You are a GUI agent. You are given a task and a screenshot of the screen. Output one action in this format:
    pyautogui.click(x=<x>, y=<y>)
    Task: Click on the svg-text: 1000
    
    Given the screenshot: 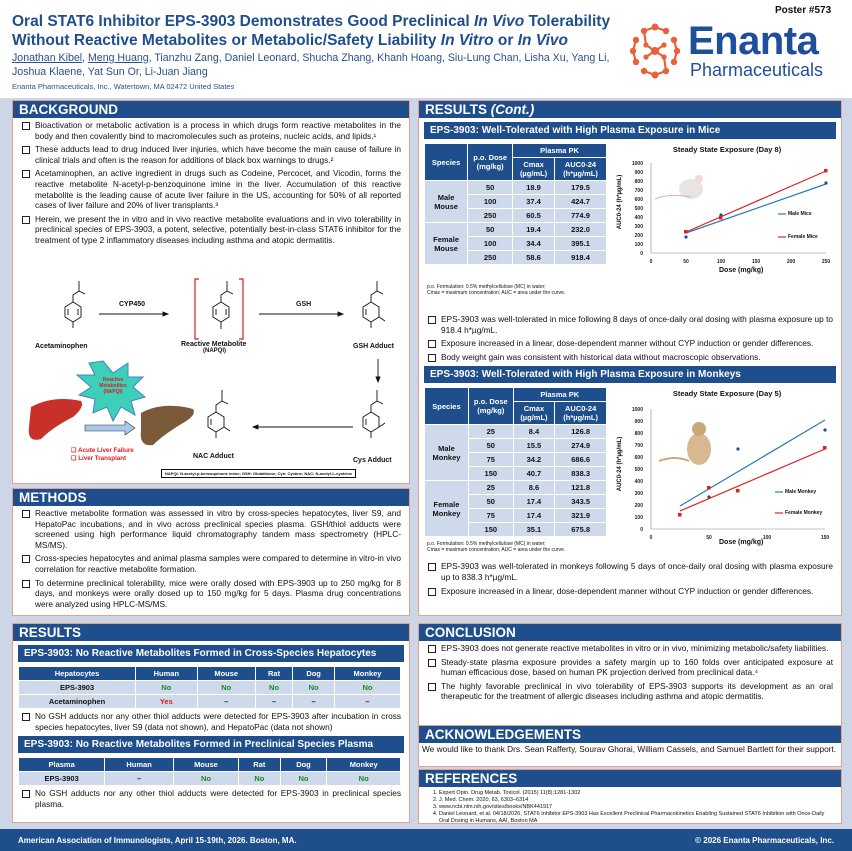 What is the action you would take?
    pyautogui.click(x=637, y=164)
    